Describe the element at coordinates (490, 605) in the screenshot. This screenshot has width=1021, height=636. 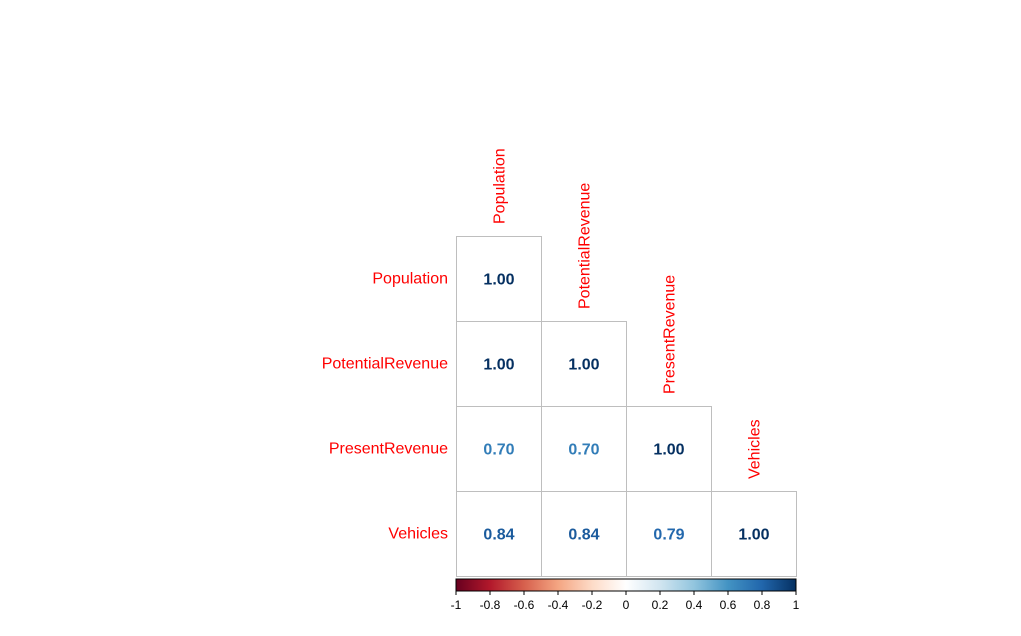
I see `legend-tick-label: -0.8` at that location.